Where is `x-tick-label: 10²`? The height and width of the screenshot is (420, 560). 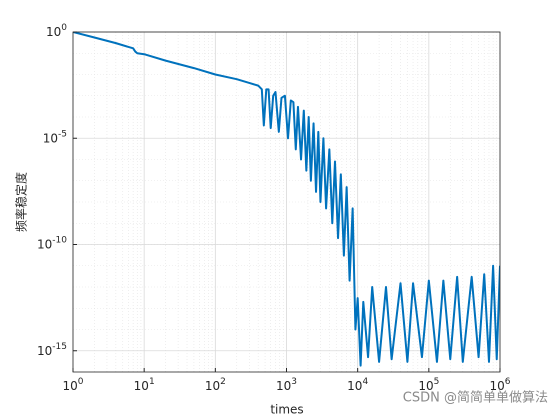 x-tick-label: 10² is located at coordinates (215, 385).